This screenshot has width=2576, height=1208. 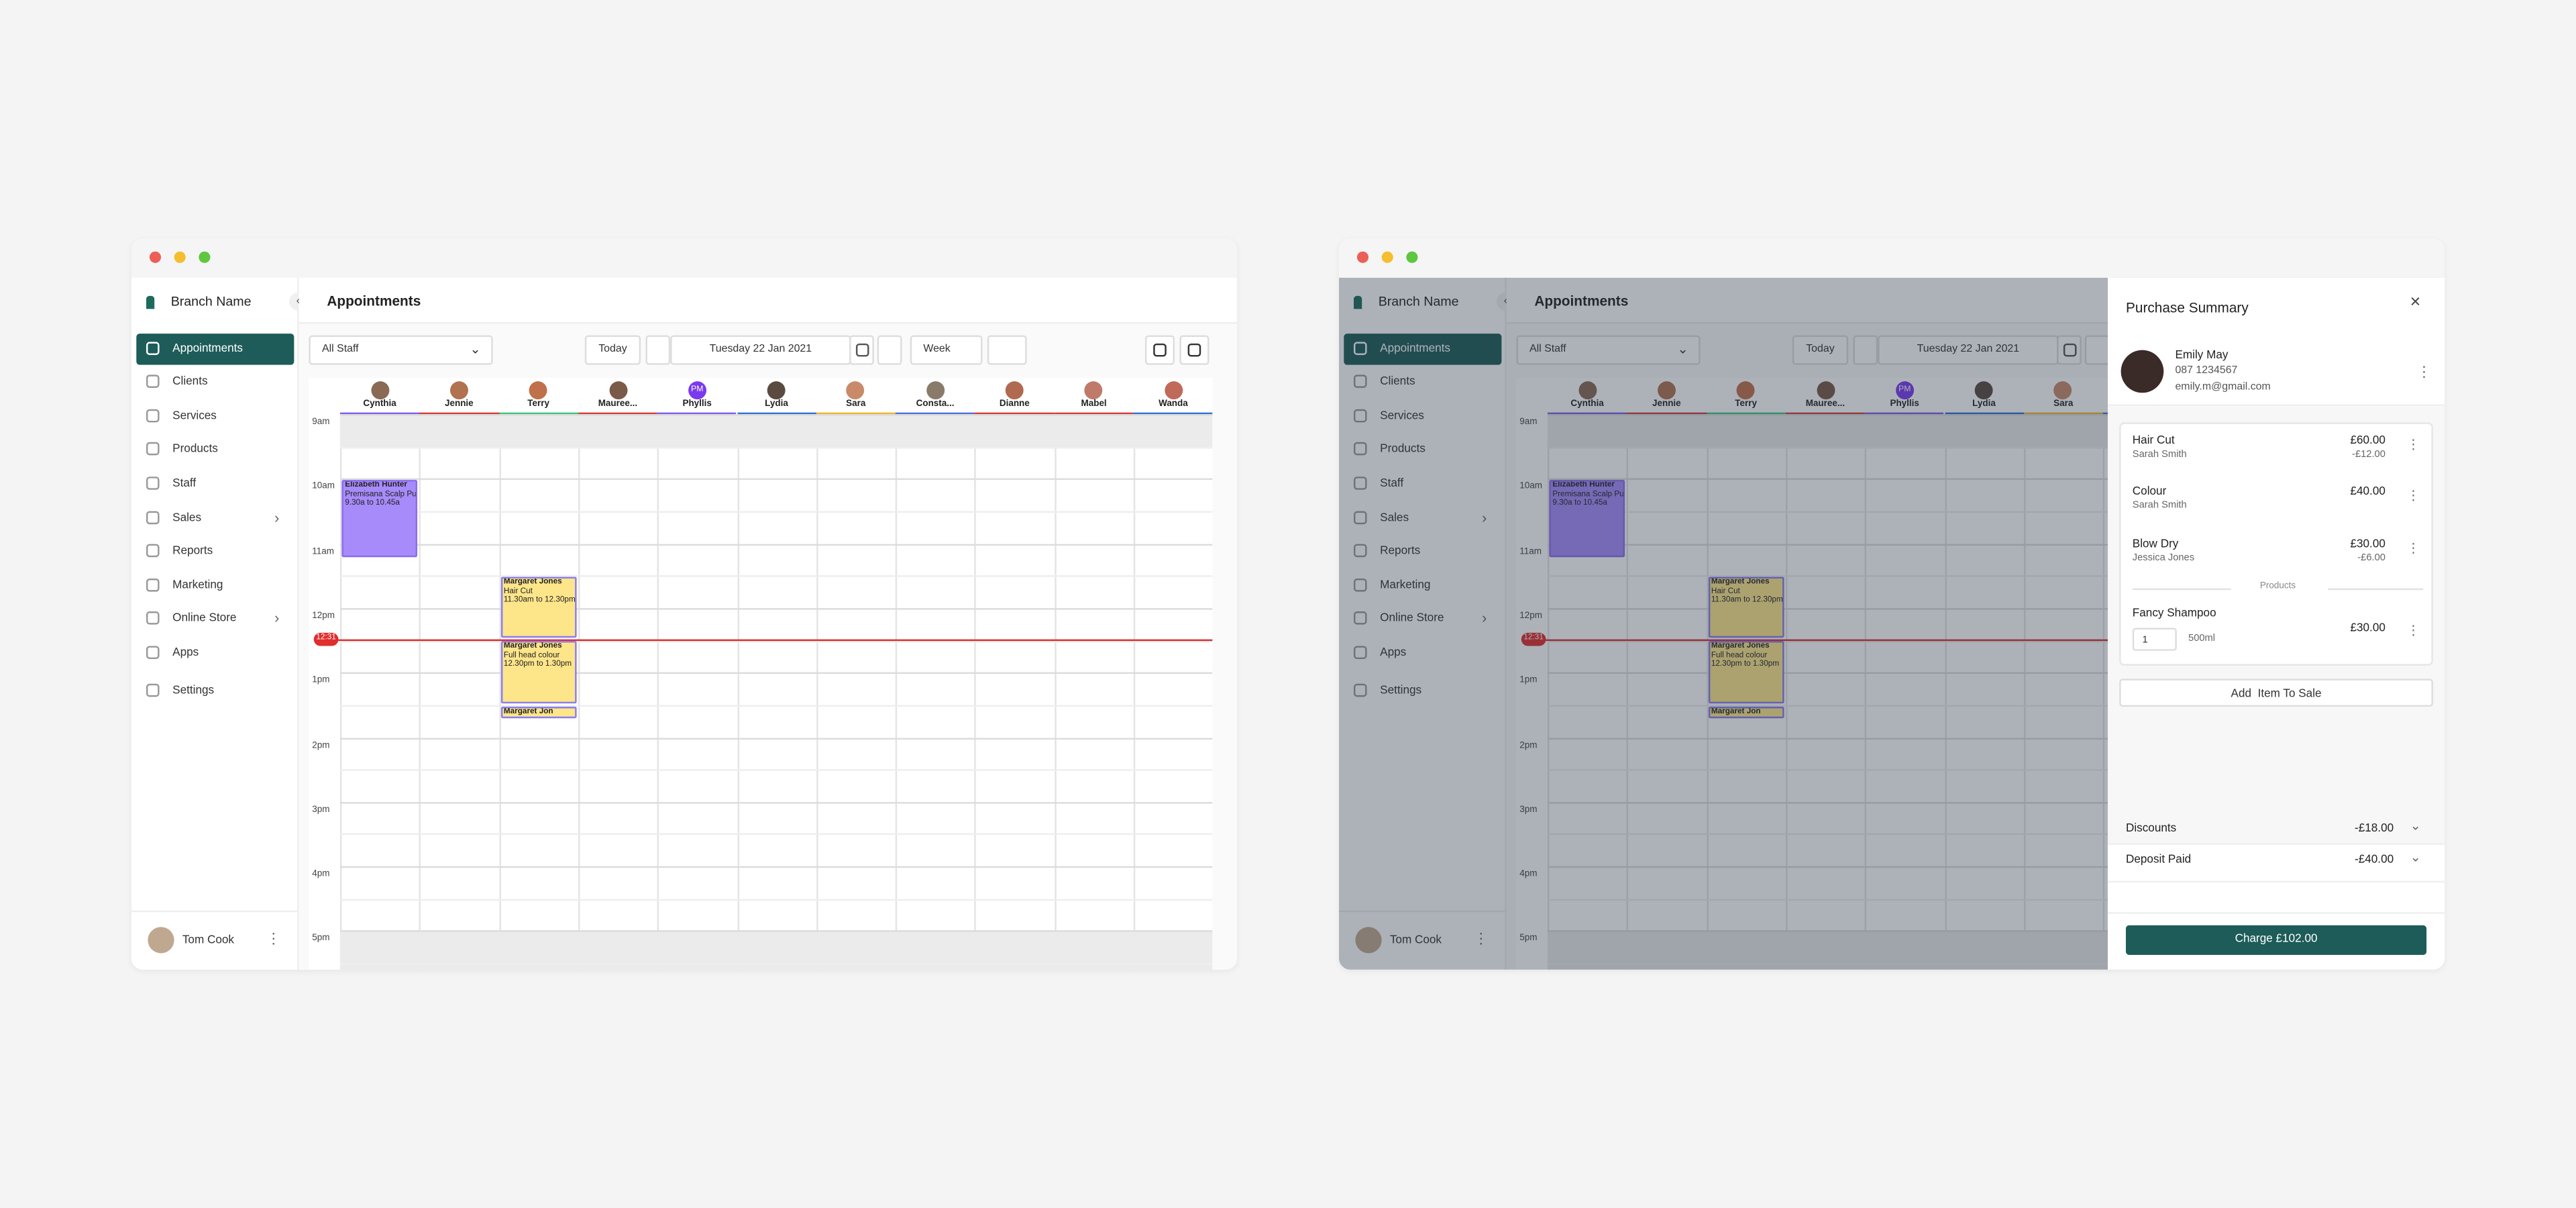 I want to click on nav-label: Marketing, so click(x=1405, y=585).